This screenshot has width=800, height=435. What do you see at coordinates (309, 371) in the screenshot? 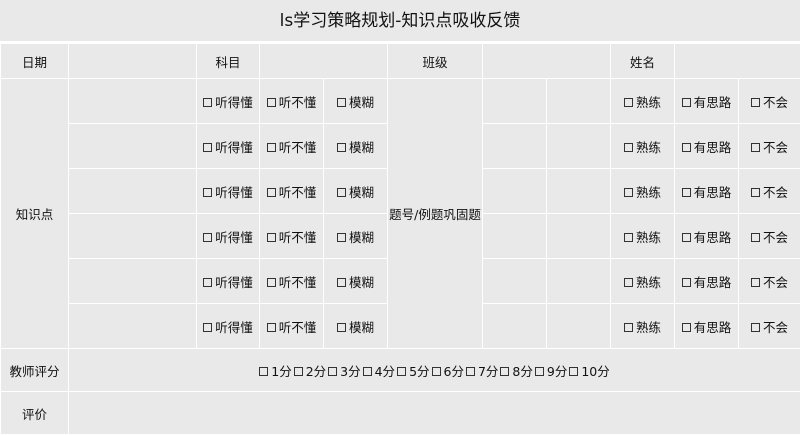
I see `score-option: 2分` at bounding box center [309, 371].